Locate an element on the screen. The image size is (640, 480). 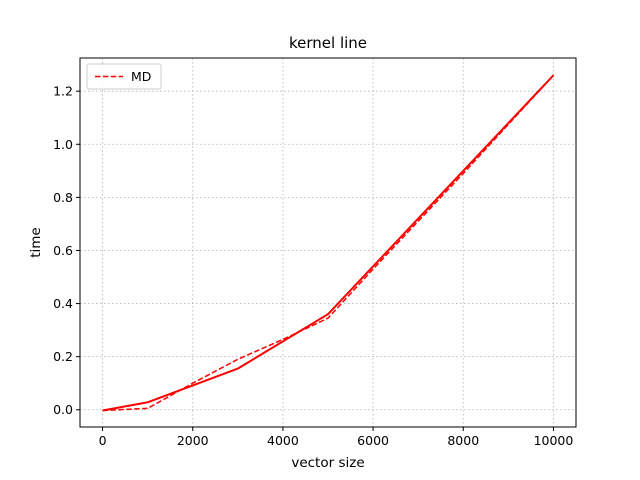
x-tick-label: 4000 is located at coordinates (283, 440).